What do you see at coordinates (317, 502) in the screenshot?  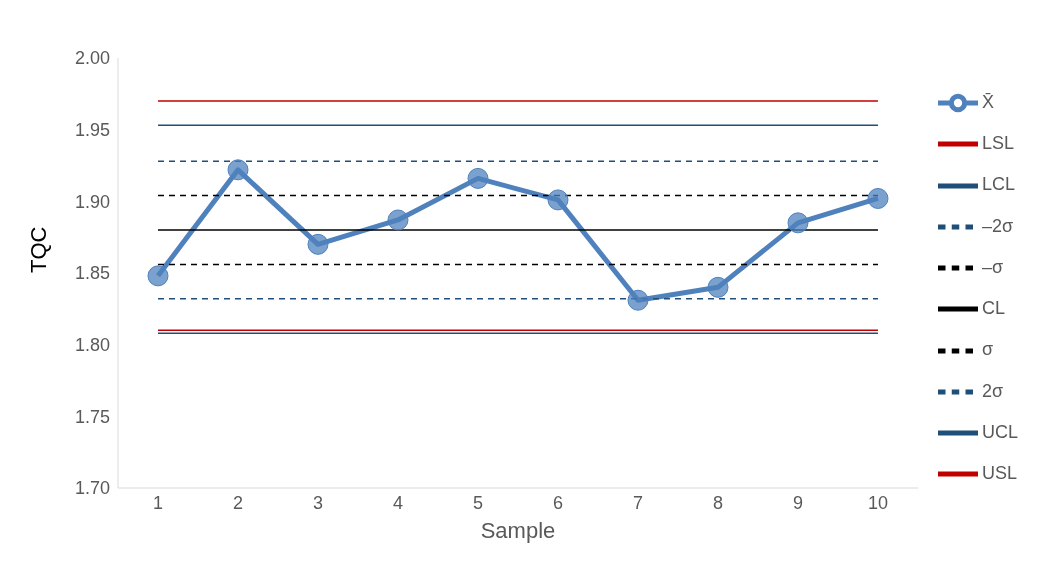 I see `x-tick-label: 3` at bounding box center [317, 502].